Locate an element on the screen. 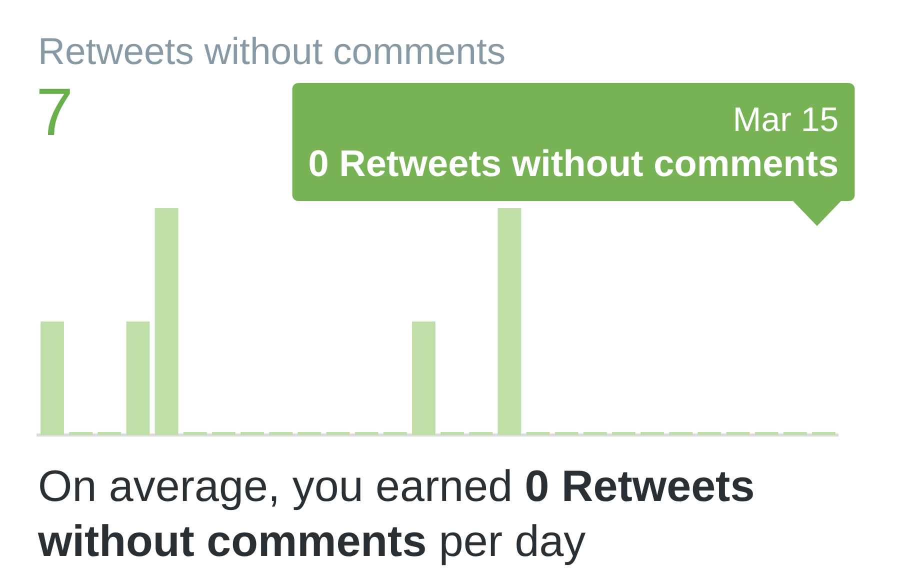 Image resolution: width=913 pixels, height=588 pixels. text: Mar 15 is located at coordinates (785, 120).